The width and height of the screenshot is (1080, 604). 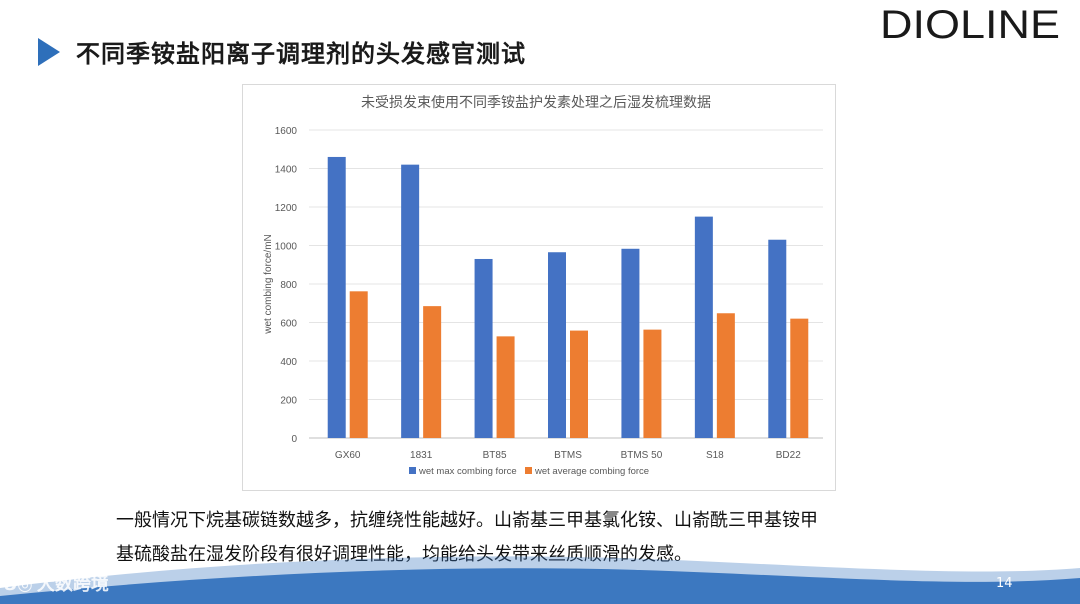 What do you see at coordinates (288, 285) in the screenshot?
I see `y-tick-label: 800` at bounding box center [288, 285].